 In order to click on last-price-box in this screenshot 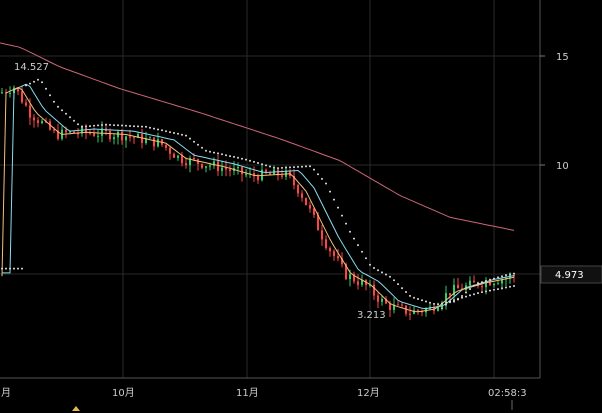, I will do `click(571, 274)`.